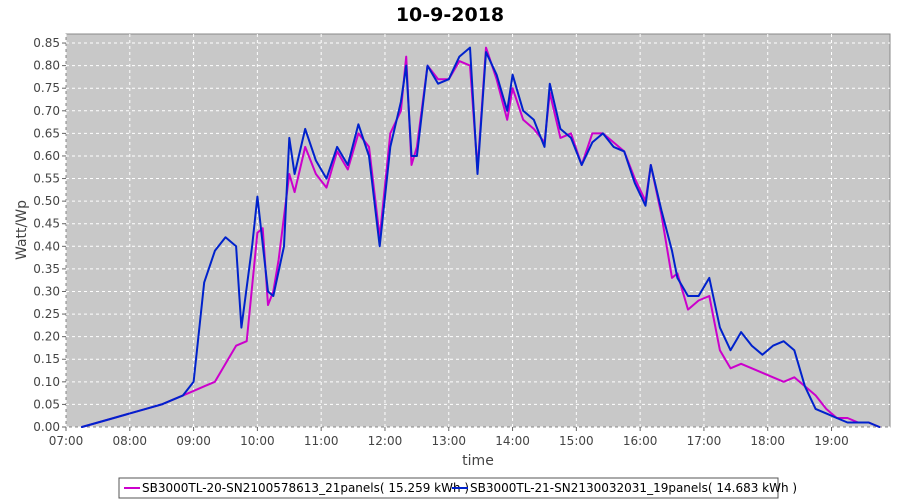 Image resolution: width=900 pixels, height=500 pixels. I want to click on x-tick-label: 12:00, so click(385, 441).